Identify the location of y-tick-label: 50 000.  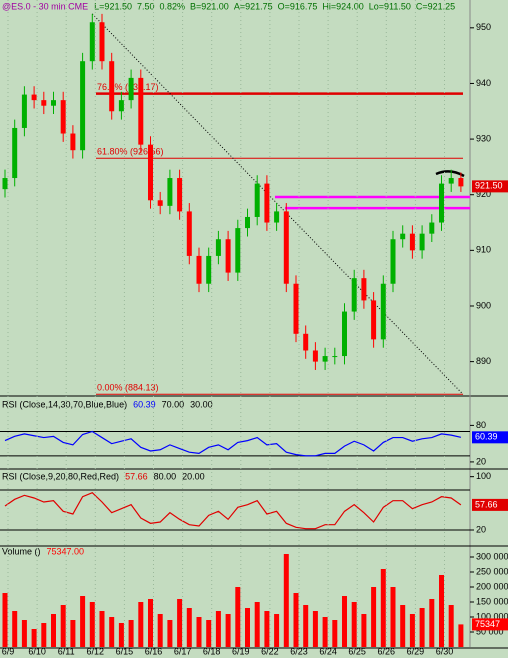
(490, 631).